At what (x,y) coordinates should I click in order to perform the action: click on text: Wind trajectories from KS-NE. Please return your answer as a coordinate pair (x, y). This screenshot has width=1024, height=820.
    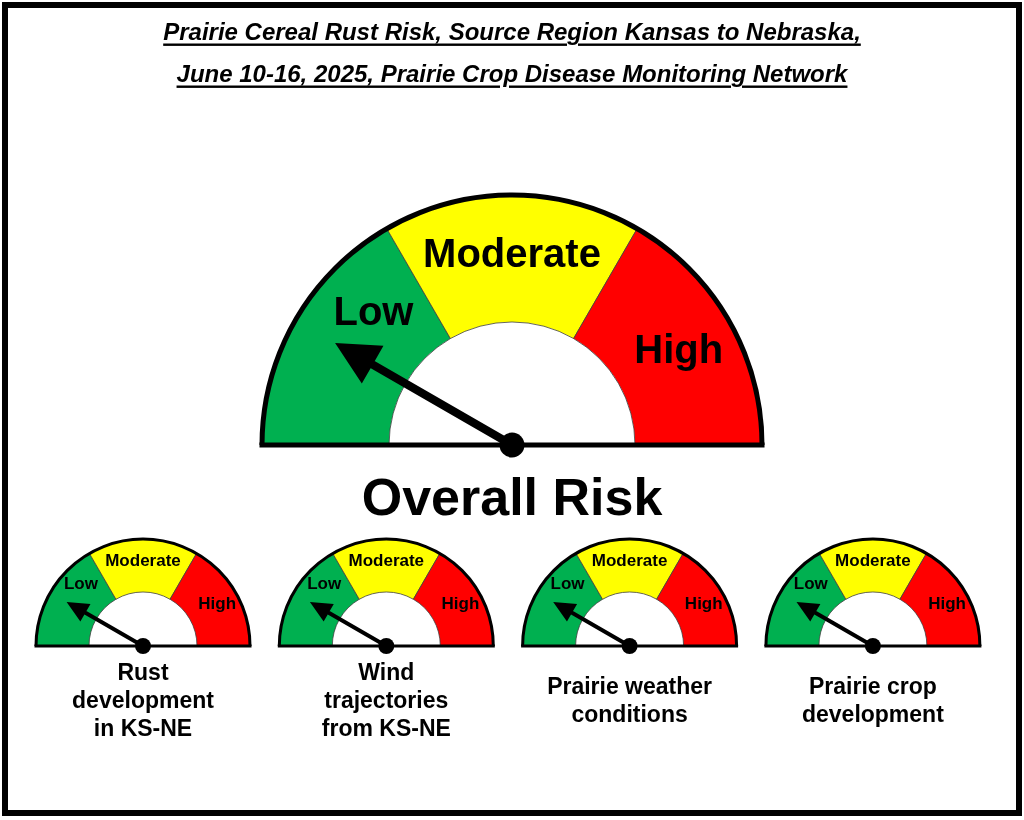
    Looking at the image, I should click on (386, 700).